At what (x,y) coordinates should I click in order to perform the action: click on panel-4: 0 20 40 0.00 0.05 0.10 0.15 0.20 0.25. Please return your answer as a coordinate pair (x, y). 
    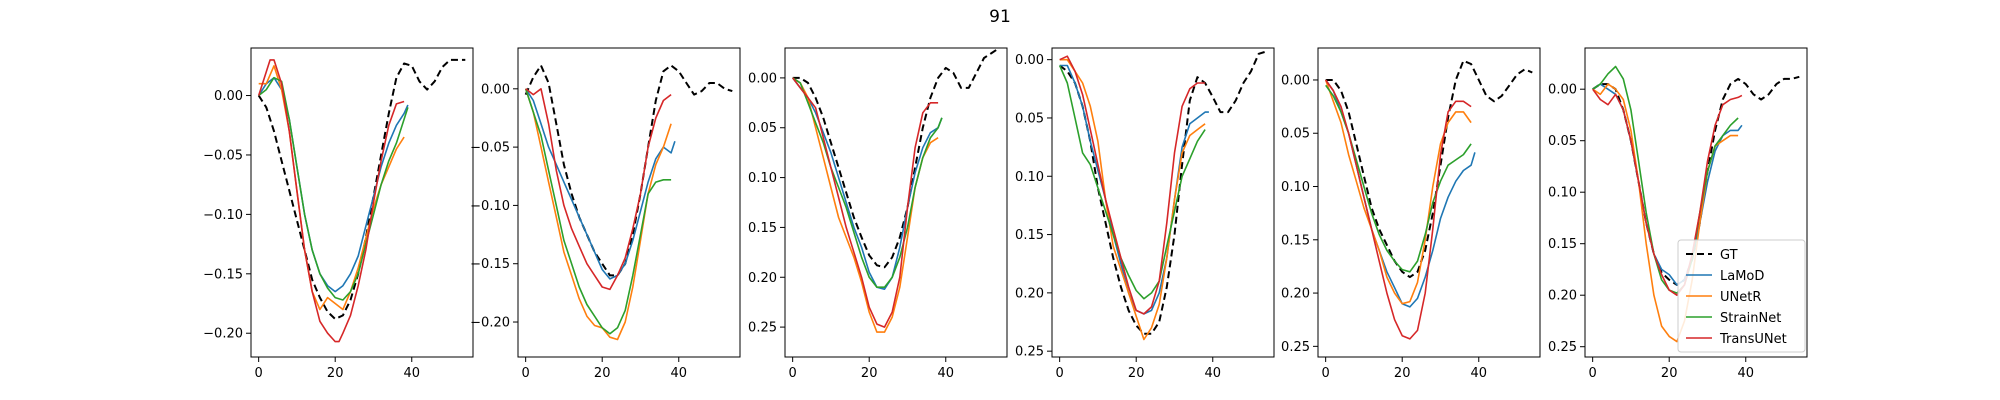
    Looking at the image, I should click on (1145, 214).